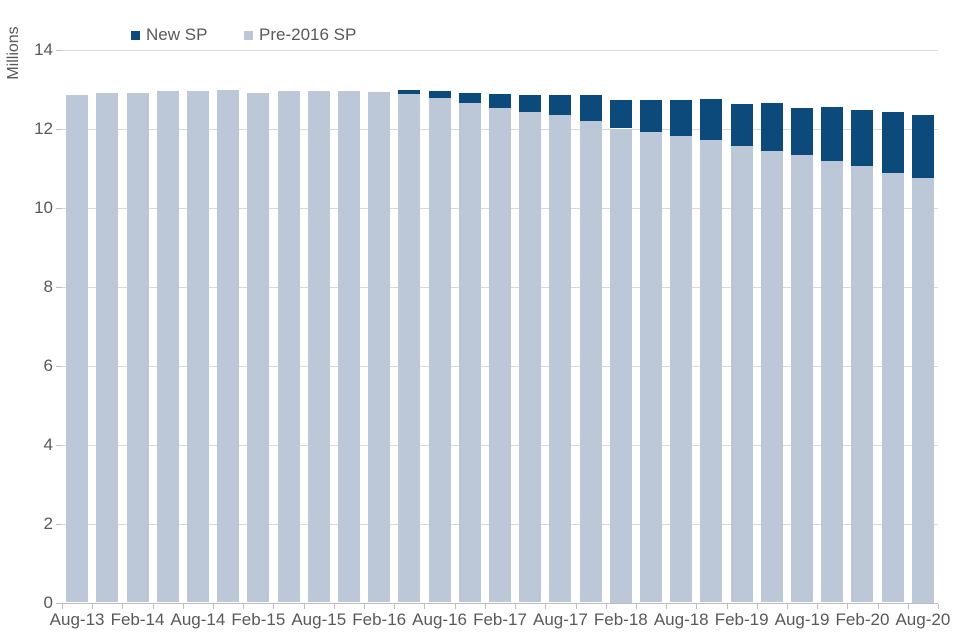 Image resolution: width=960 pixels, height=640 pixels. I want to click on legend-item-new-sp: New SP, so click(169, 35).